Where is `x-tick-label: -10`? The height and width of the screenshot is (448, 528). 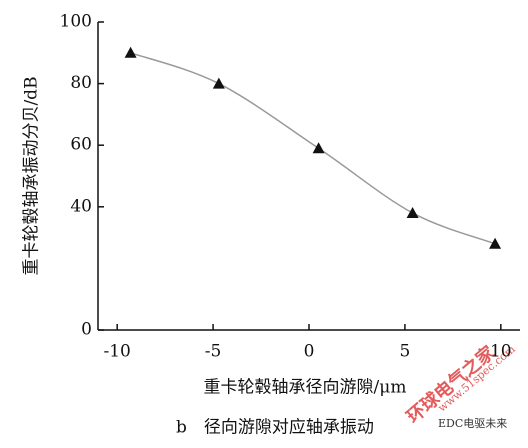 x-tick-label: -10 is located at coordinates (116, 352).